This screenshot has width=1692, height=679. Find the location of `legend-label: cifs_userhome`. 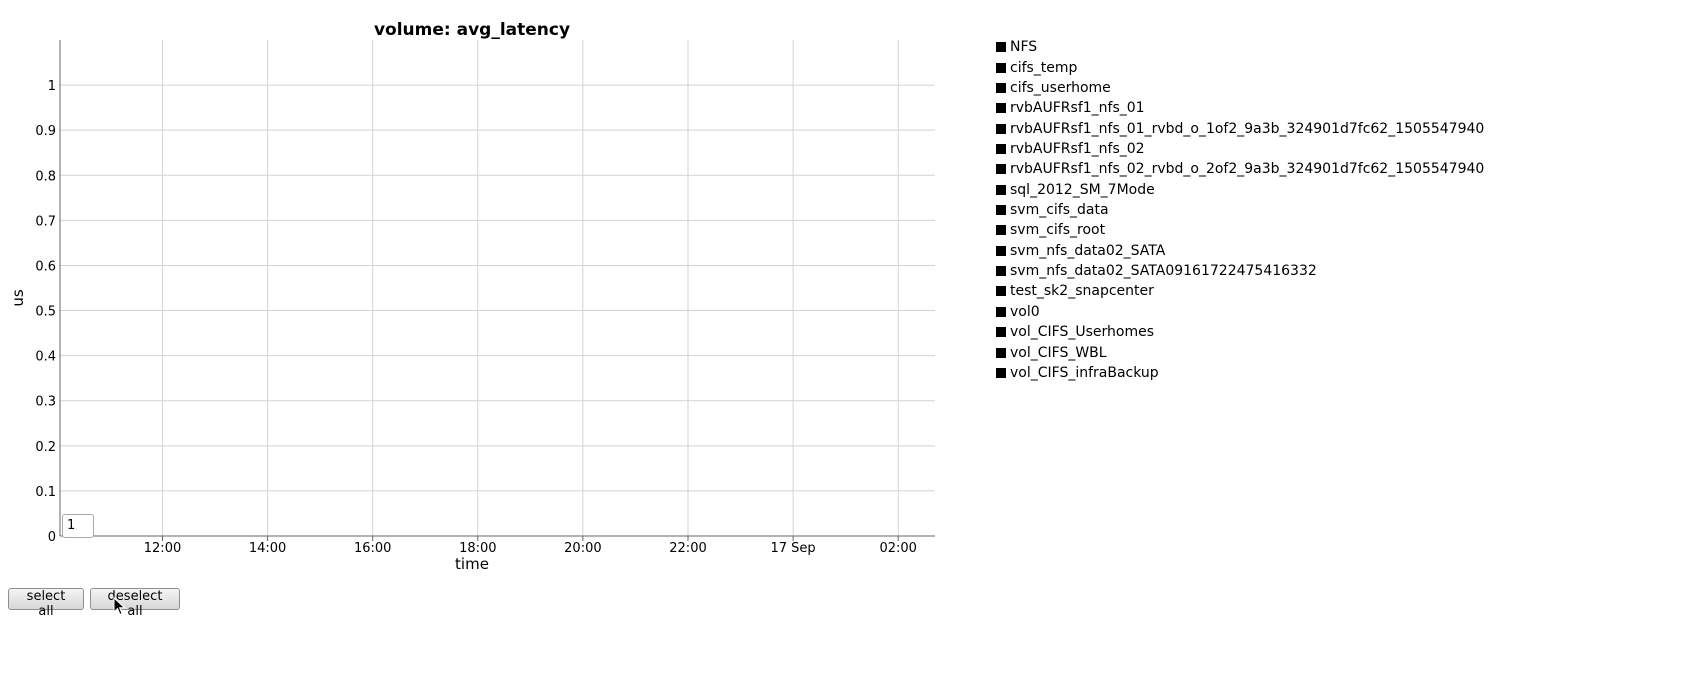

legend-label: cifs_userhome is located at coordinates (1060, 87).